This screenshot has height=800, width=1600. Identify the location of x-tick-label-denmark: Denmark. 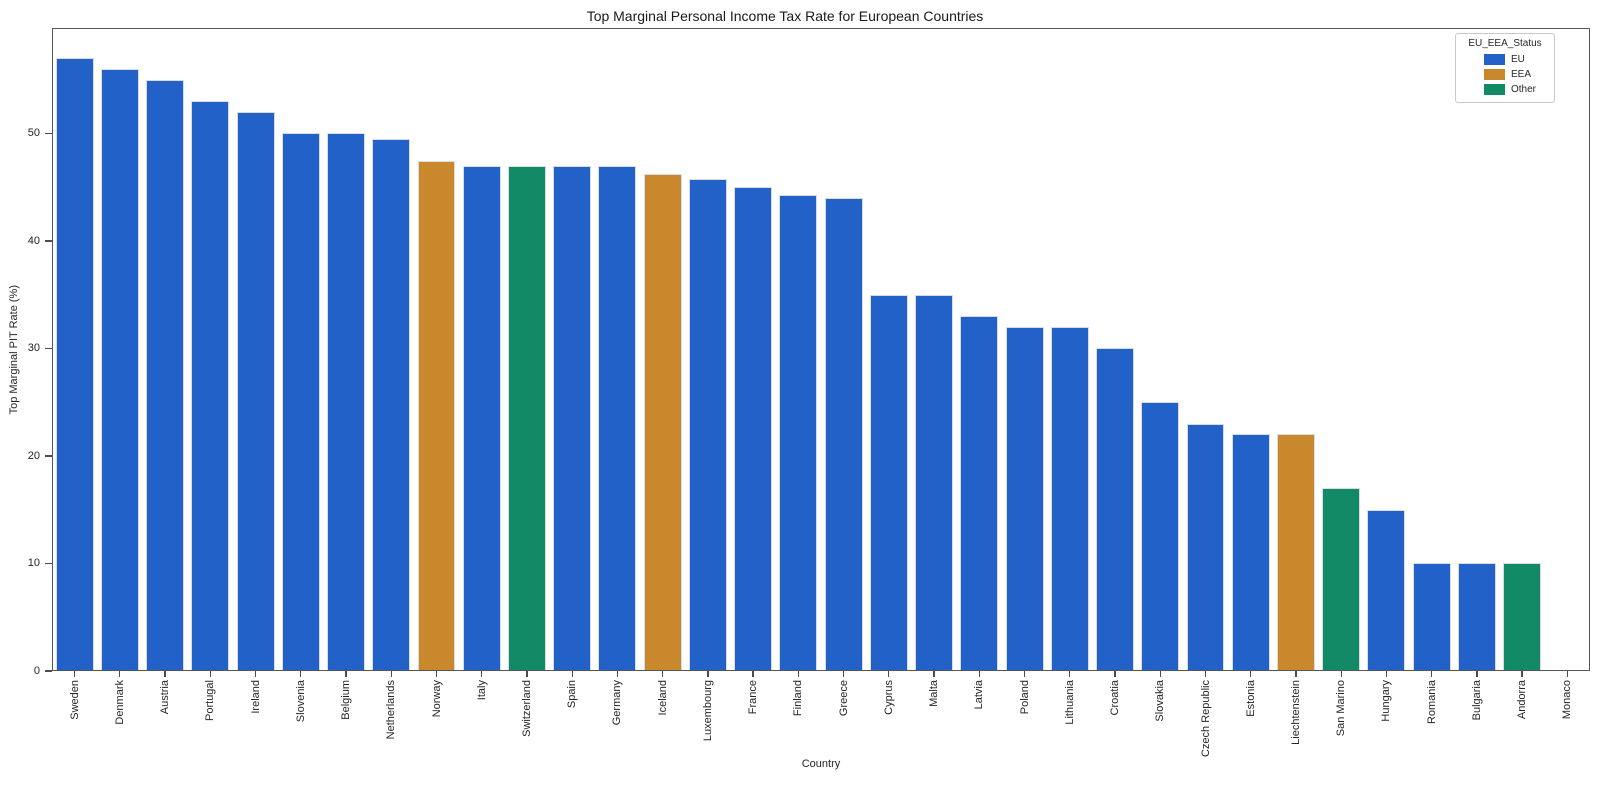
(119, 702).